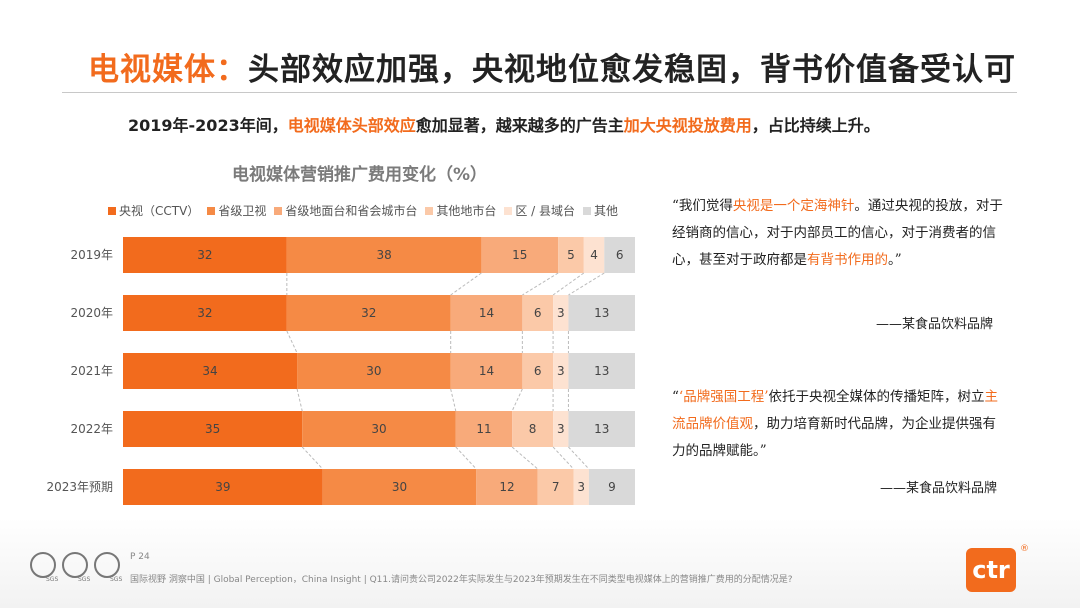  I want to click on quote-2-highlight-2: 主流品牌价值观, so click(835, 410).